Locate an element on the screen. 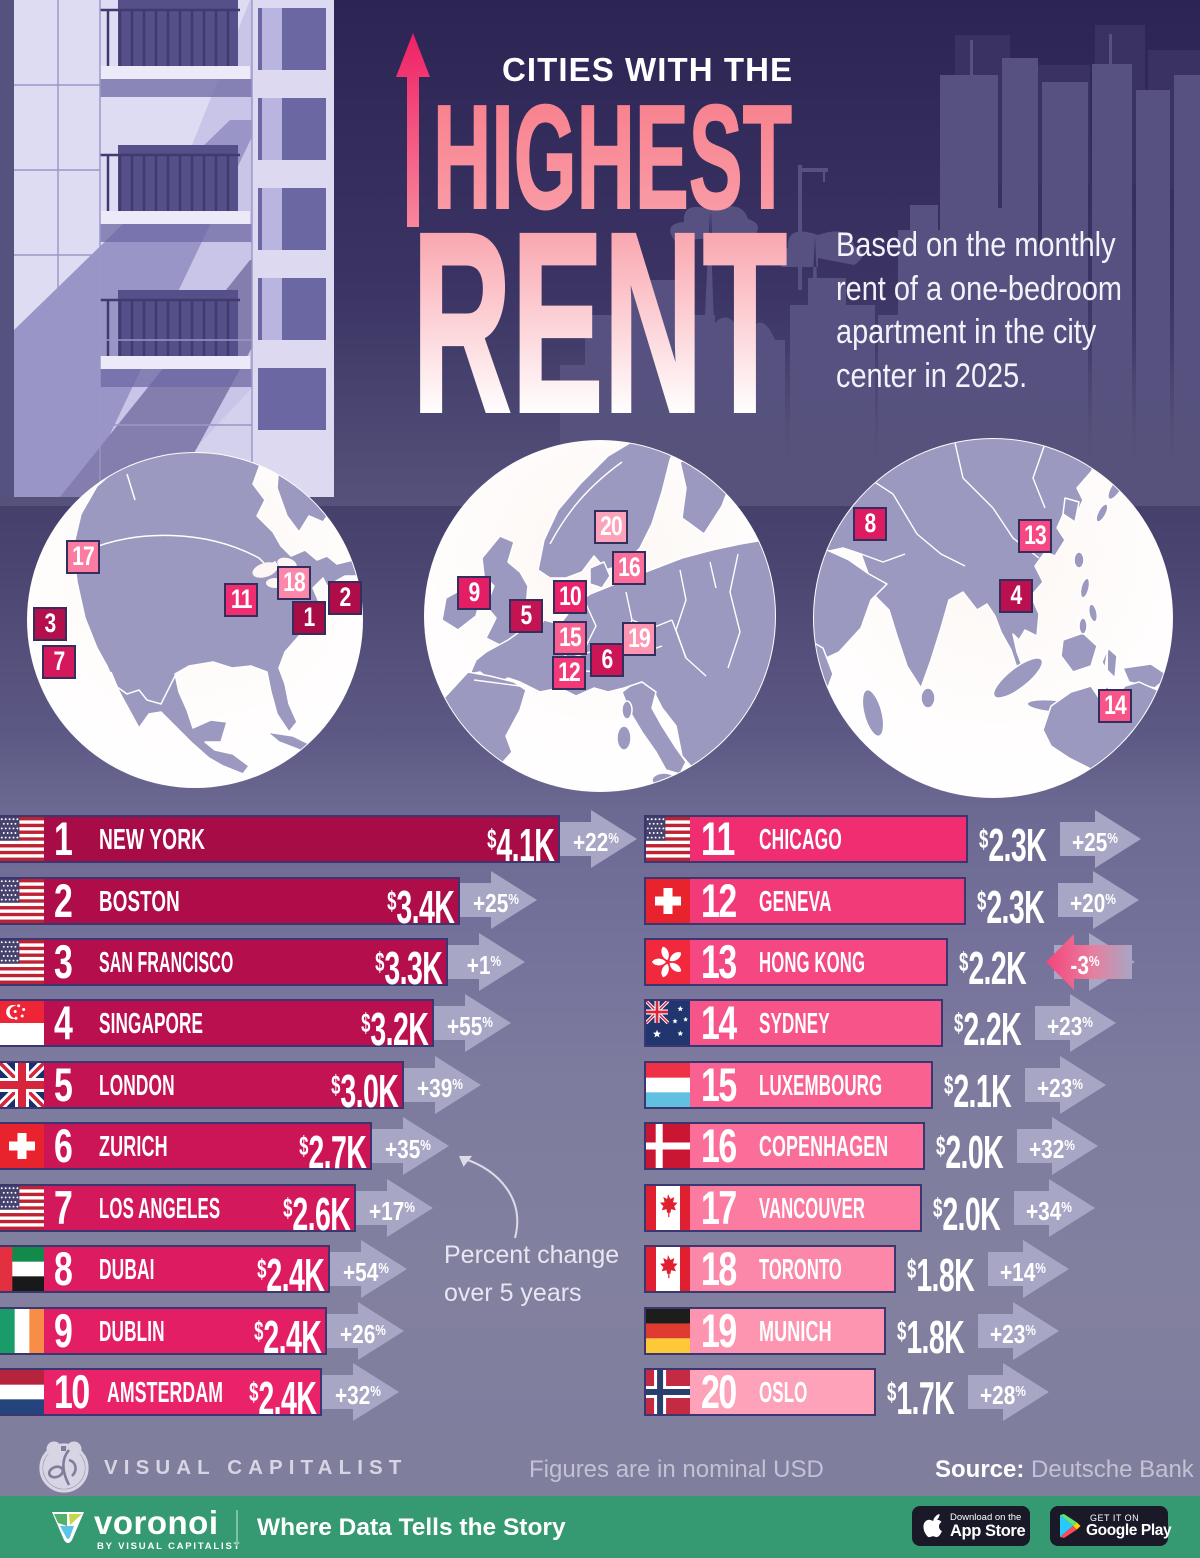  svg-text: HIGHEST is located at coordinates (612, 157).